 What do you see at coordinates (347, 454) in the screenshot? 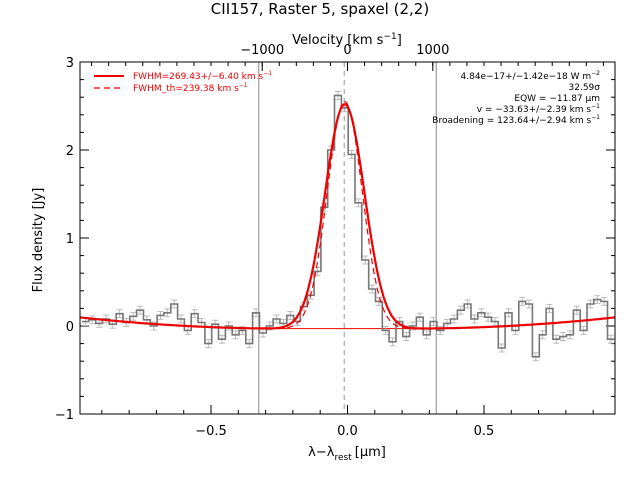
I see `x-axis-label: λ−λrest [μm]` at bounding box center [347, 454].